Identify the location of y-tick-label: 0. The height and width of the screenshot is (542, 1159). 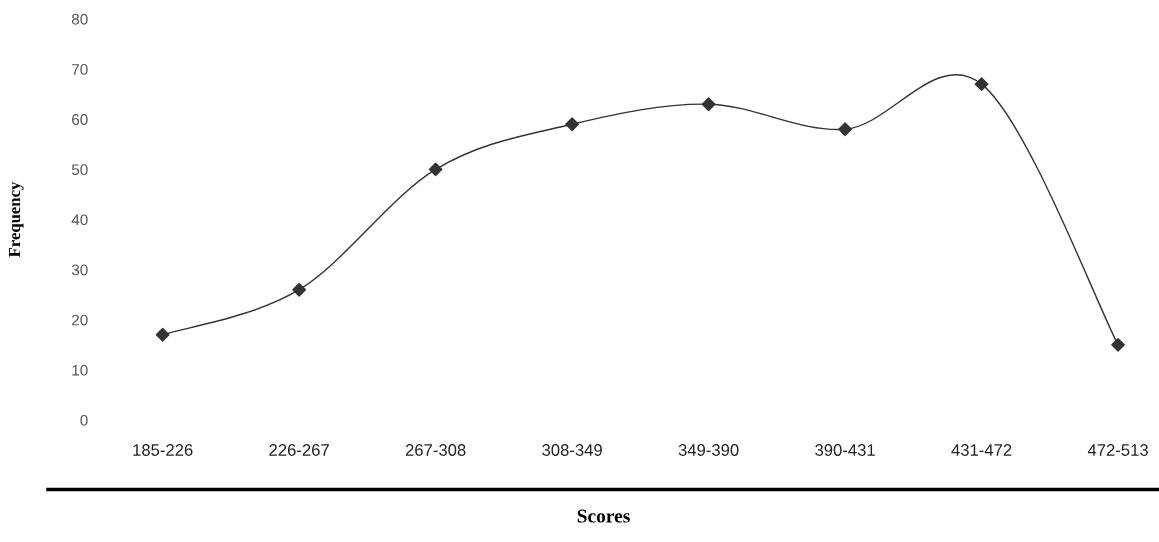
(84, 420).